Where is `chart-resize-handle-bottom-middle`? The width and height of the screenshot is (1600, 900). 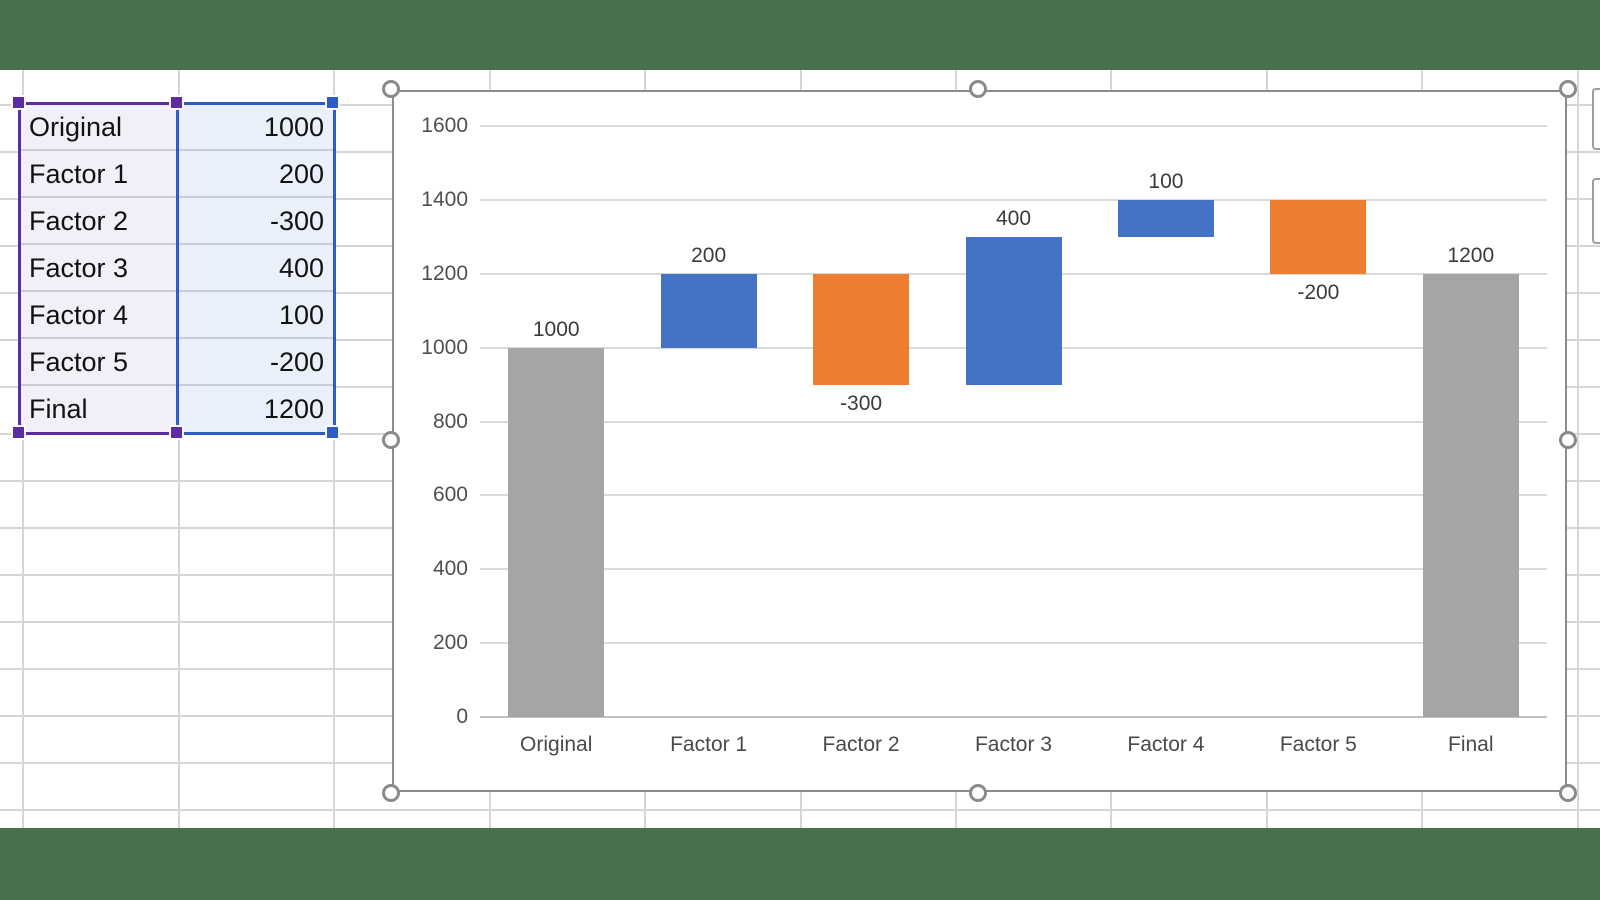 chart-resize-handle-bottom-middle is located at coordinates (978, 793).